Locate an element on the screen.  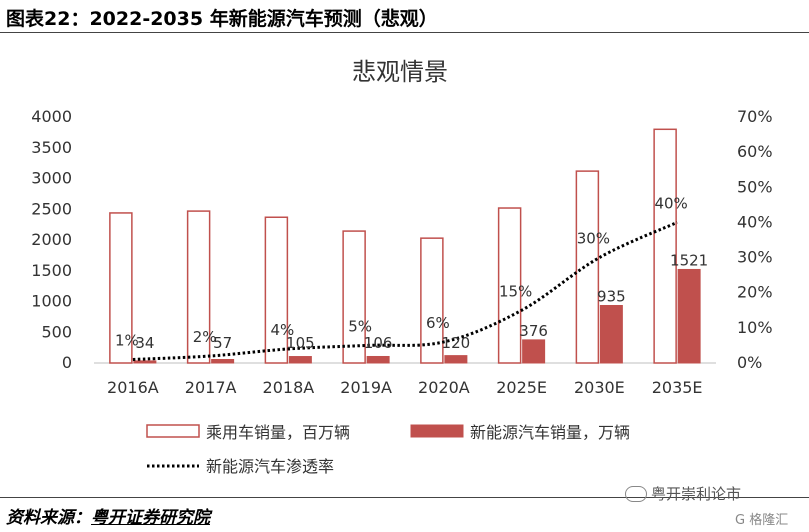
x-axis-labels: 2016A 2017A 2018A 2019A 2020A 2025E 2030E 2035E is located at coordinates (405, 387).